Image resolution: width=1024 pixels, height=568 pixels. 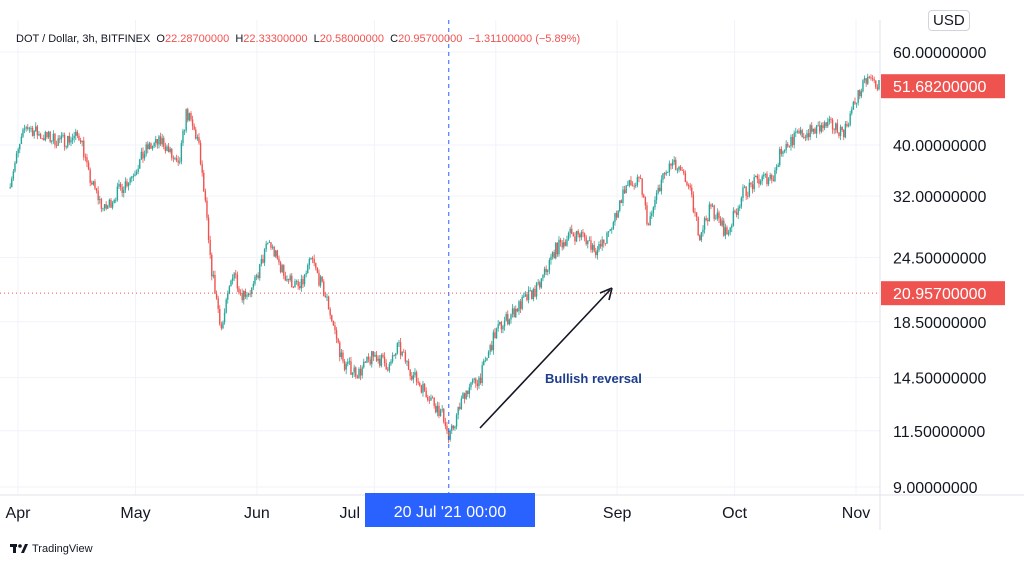 I want to click on x-tick-label: Apr, so click(x=19, y=513).